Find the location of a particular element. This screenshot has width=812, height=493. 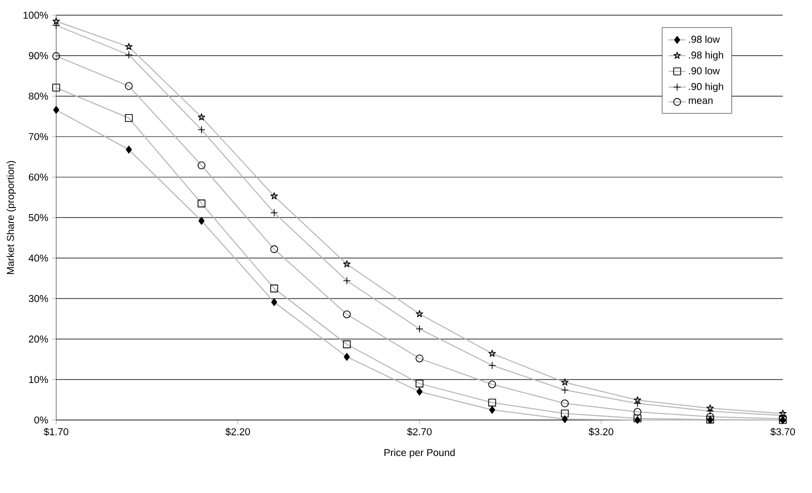

legend-label: .98 low is located at coordinates (704, 39).